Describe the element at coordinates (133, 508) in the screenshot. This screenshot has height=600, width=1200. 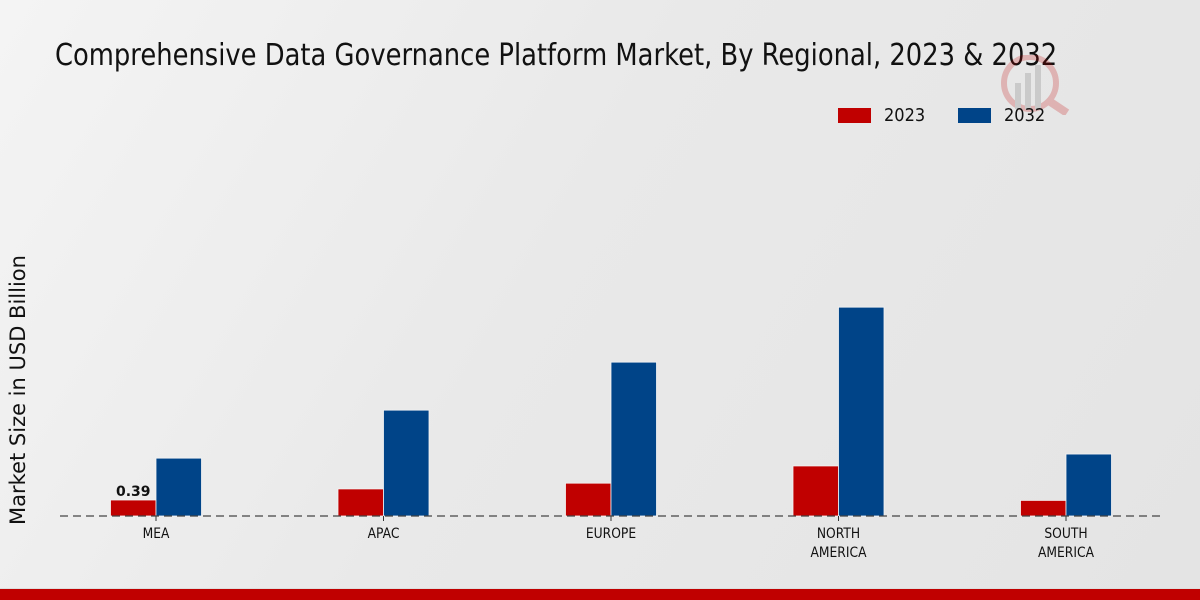
I see `bar-mea-2023` at that location.